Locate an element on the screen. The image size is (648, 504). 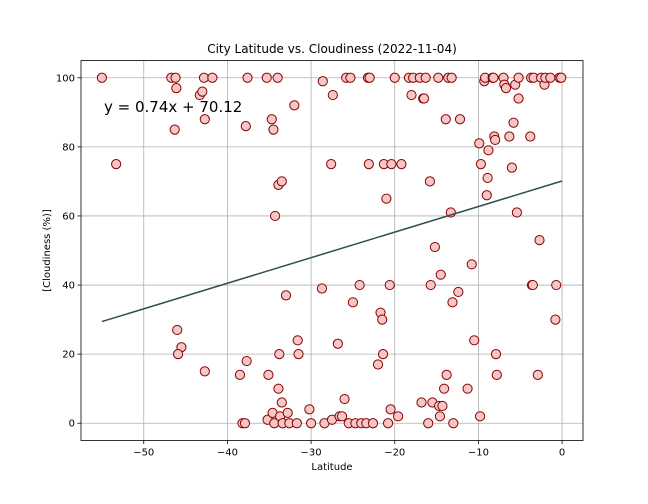
x-tick-label: −20 is located at coordinates (394, 453).